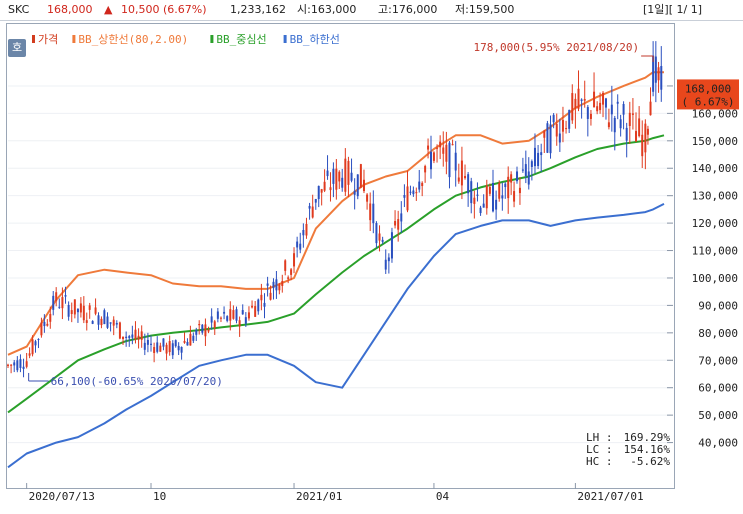 The height and width of the screenshot is (514, 743). Describe the element at coordinates (610, 496) in the screenshot. I see `x-tick-label: 2021/07/01` at that location.